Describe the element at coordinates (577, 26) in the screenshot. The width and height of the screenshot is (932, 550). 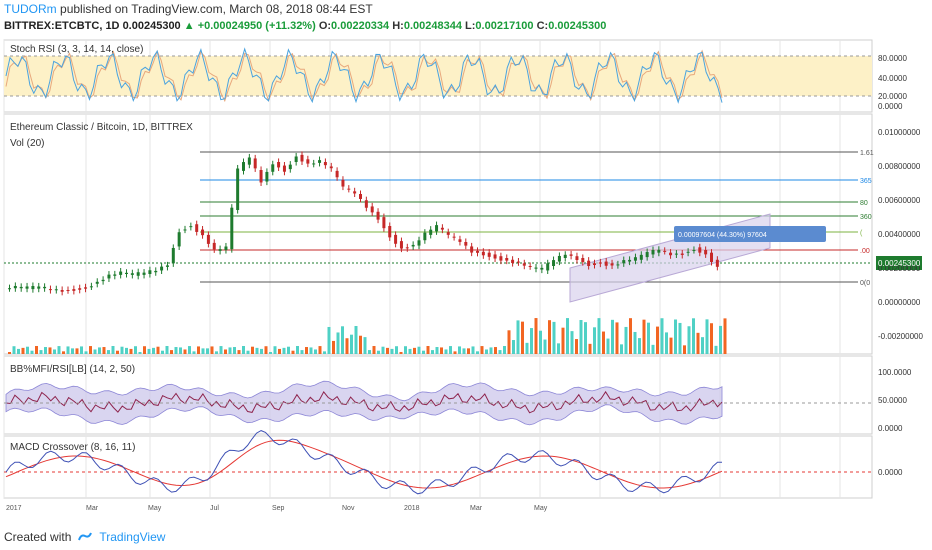
I see `close-value: 0.00245300` at that location.